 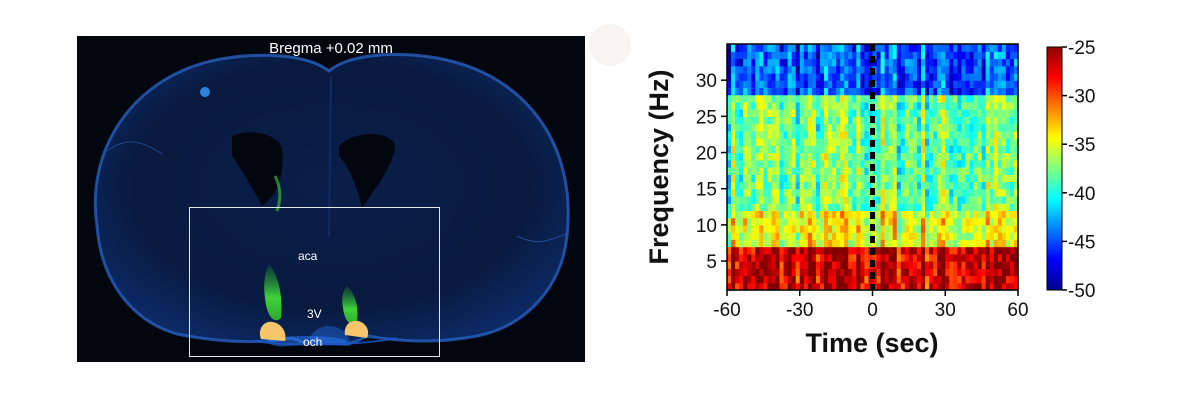 What do you see at coordinates (706, 117) in the screenshot?
I see `y-tick-label: 25` at bounding box center [706, 117].